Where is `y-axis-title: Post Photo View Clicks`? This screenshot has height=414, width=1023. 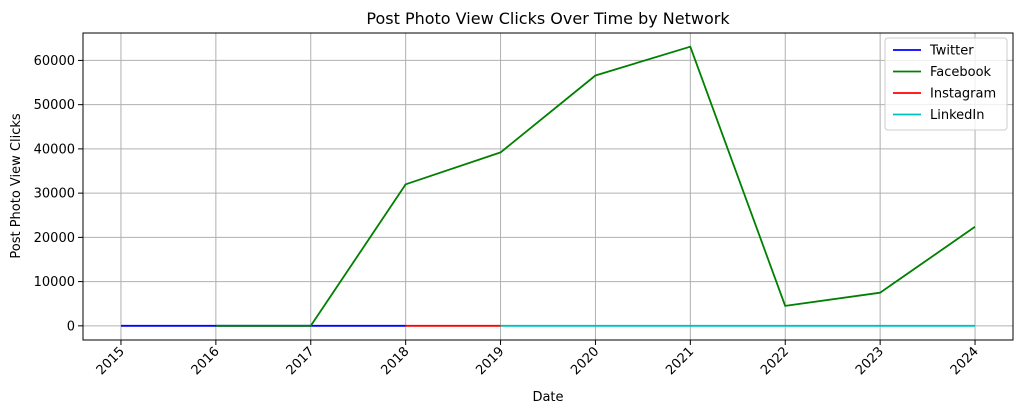 y-axis-title: Post Photo View Clicks is located at coordinates (16, 186).